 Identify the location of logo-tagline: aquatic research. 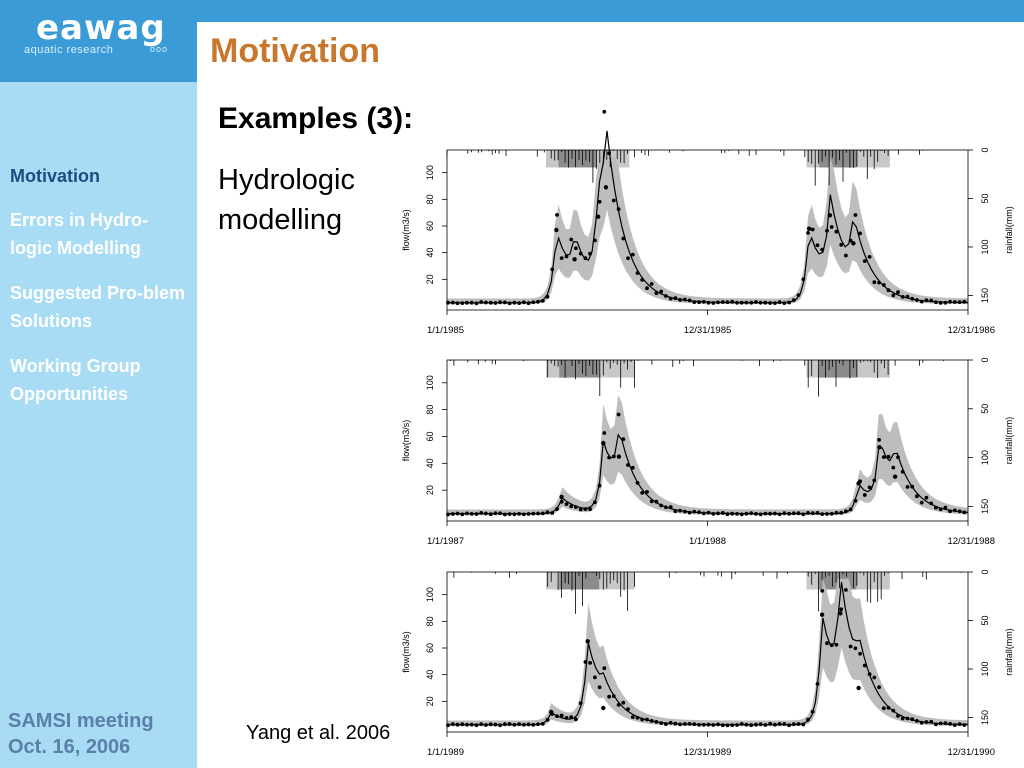
(69, 50).